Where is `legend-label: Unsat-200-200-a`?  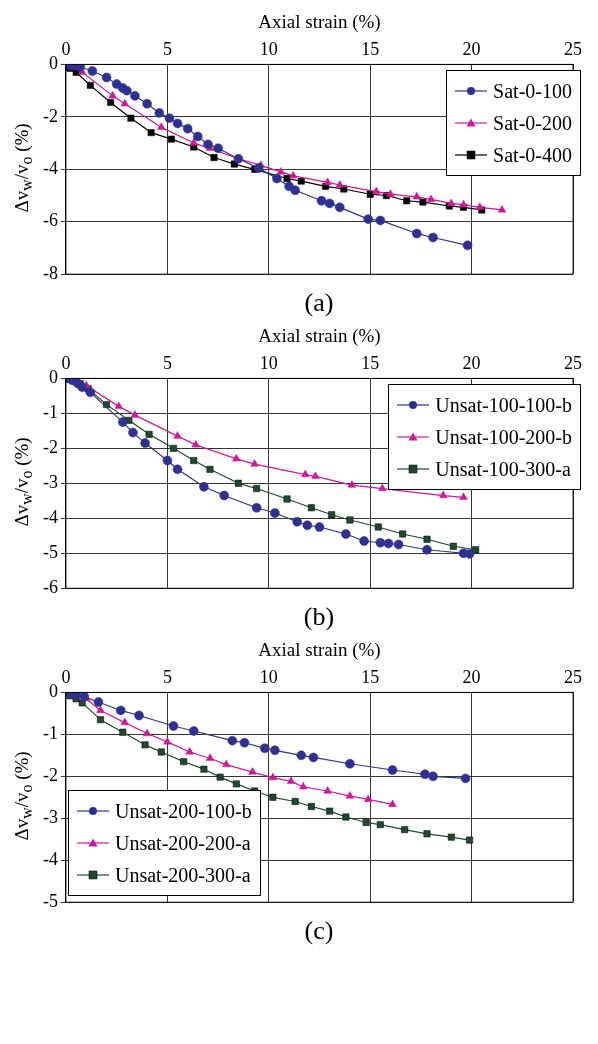
legend-label: Unsat-200-200-a is located at coordinates (183, 844).